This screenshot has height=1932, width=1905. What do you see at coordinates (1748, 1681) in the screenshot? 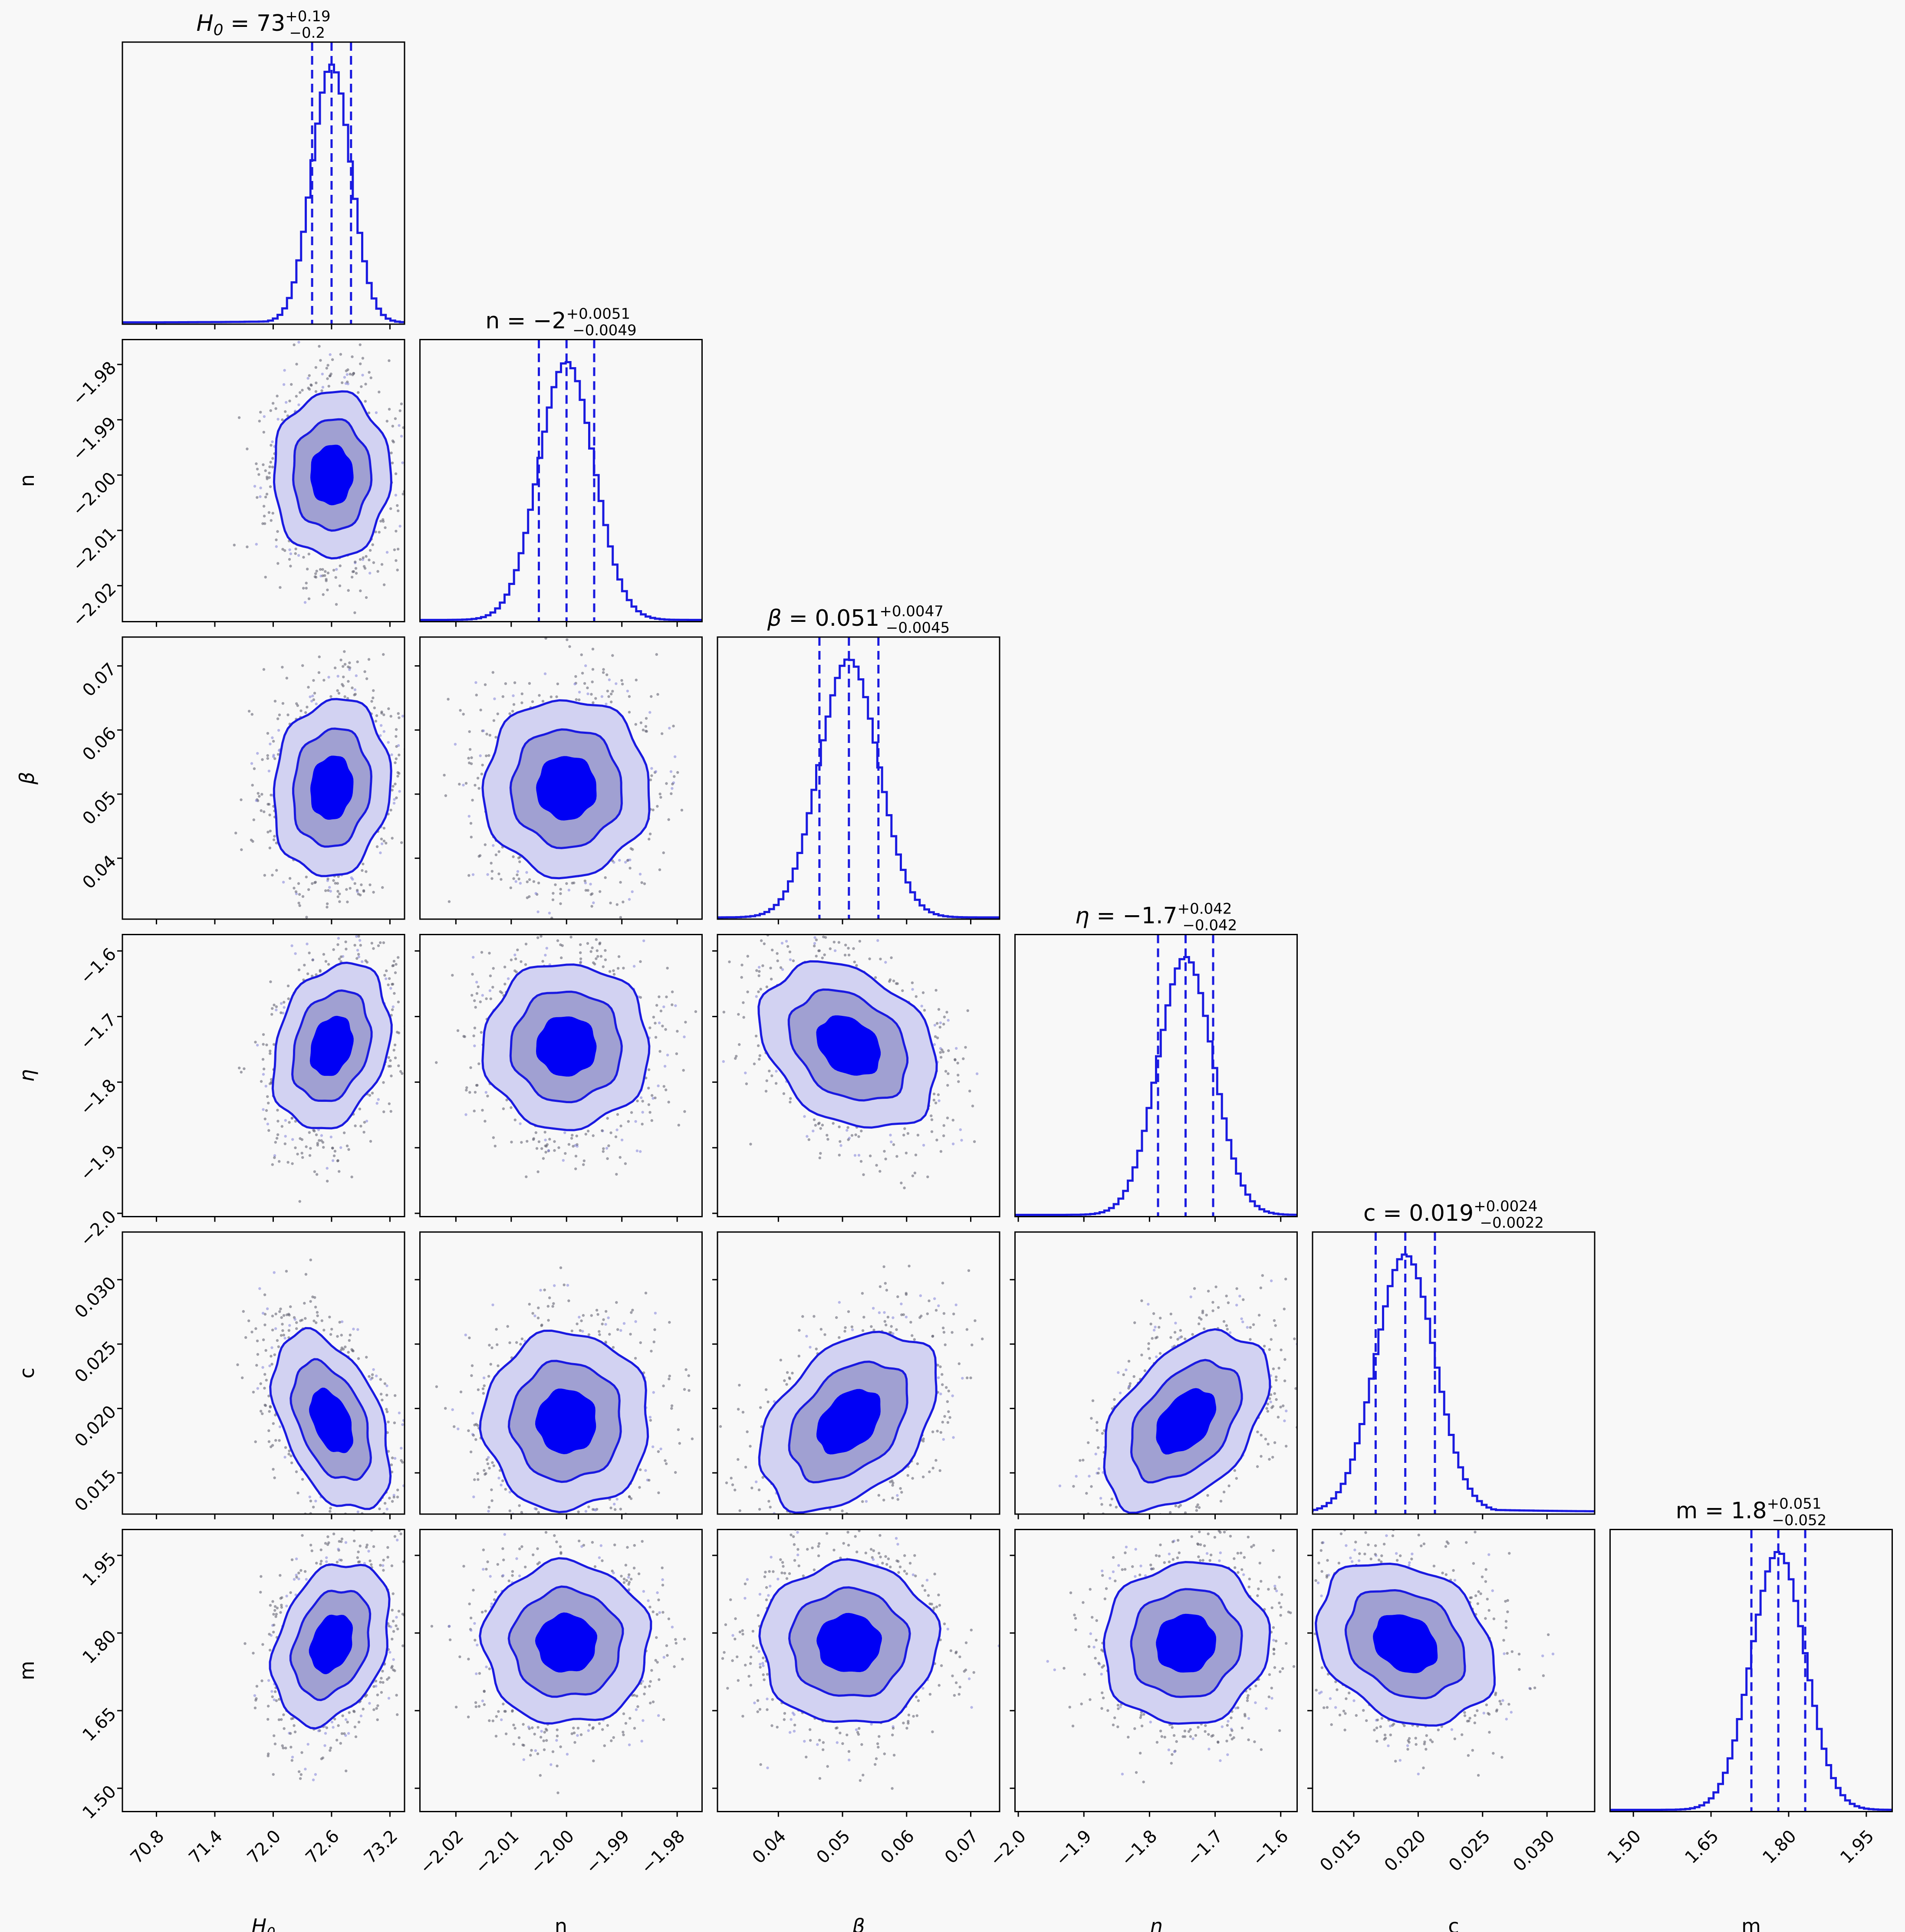
I see `hist-panel-m: 1.50 1.65 1.80 1.95 m = 1.8+0.051 −0.052` at bounding box center [1748, 1681].